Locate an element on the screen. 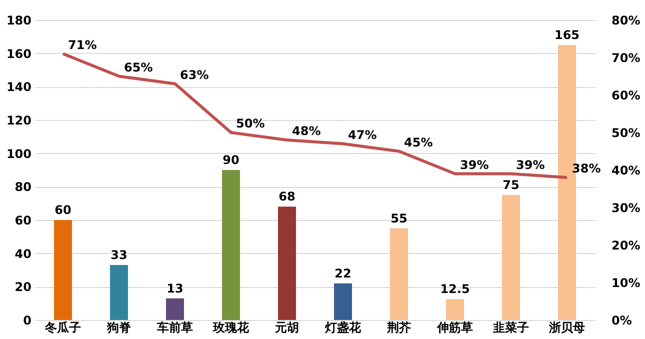 The height and width of the screenshot is (339, 645). x-tick-label: 车前草 is located at coordinates (174, 327).